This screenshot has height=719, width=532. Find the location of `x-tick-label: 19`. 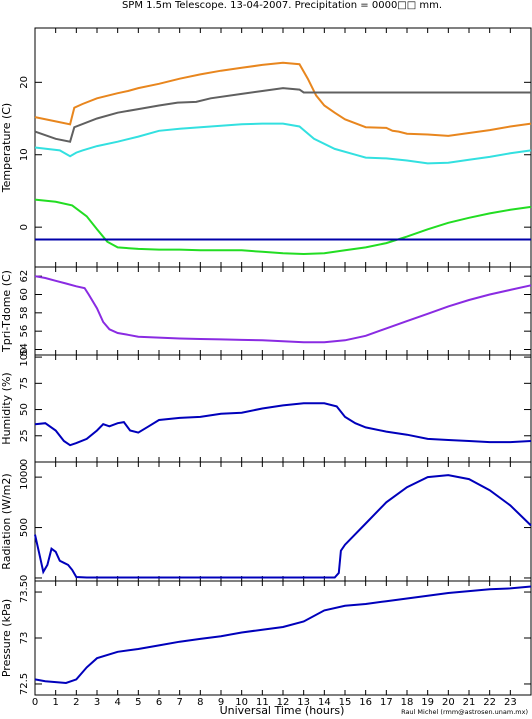

x-tick-label: 19 is located at coordinates (427, 702).